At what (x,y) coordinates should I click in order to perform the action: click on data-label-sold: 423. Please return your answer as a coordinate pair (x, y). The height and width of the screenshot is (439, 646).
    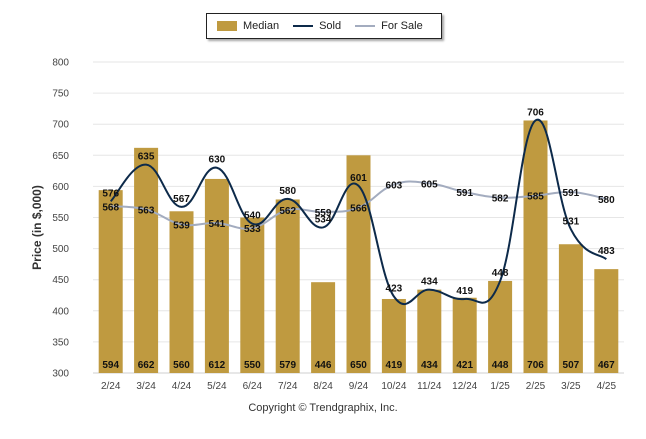
    Looking at the image, I should click on (394, 288).